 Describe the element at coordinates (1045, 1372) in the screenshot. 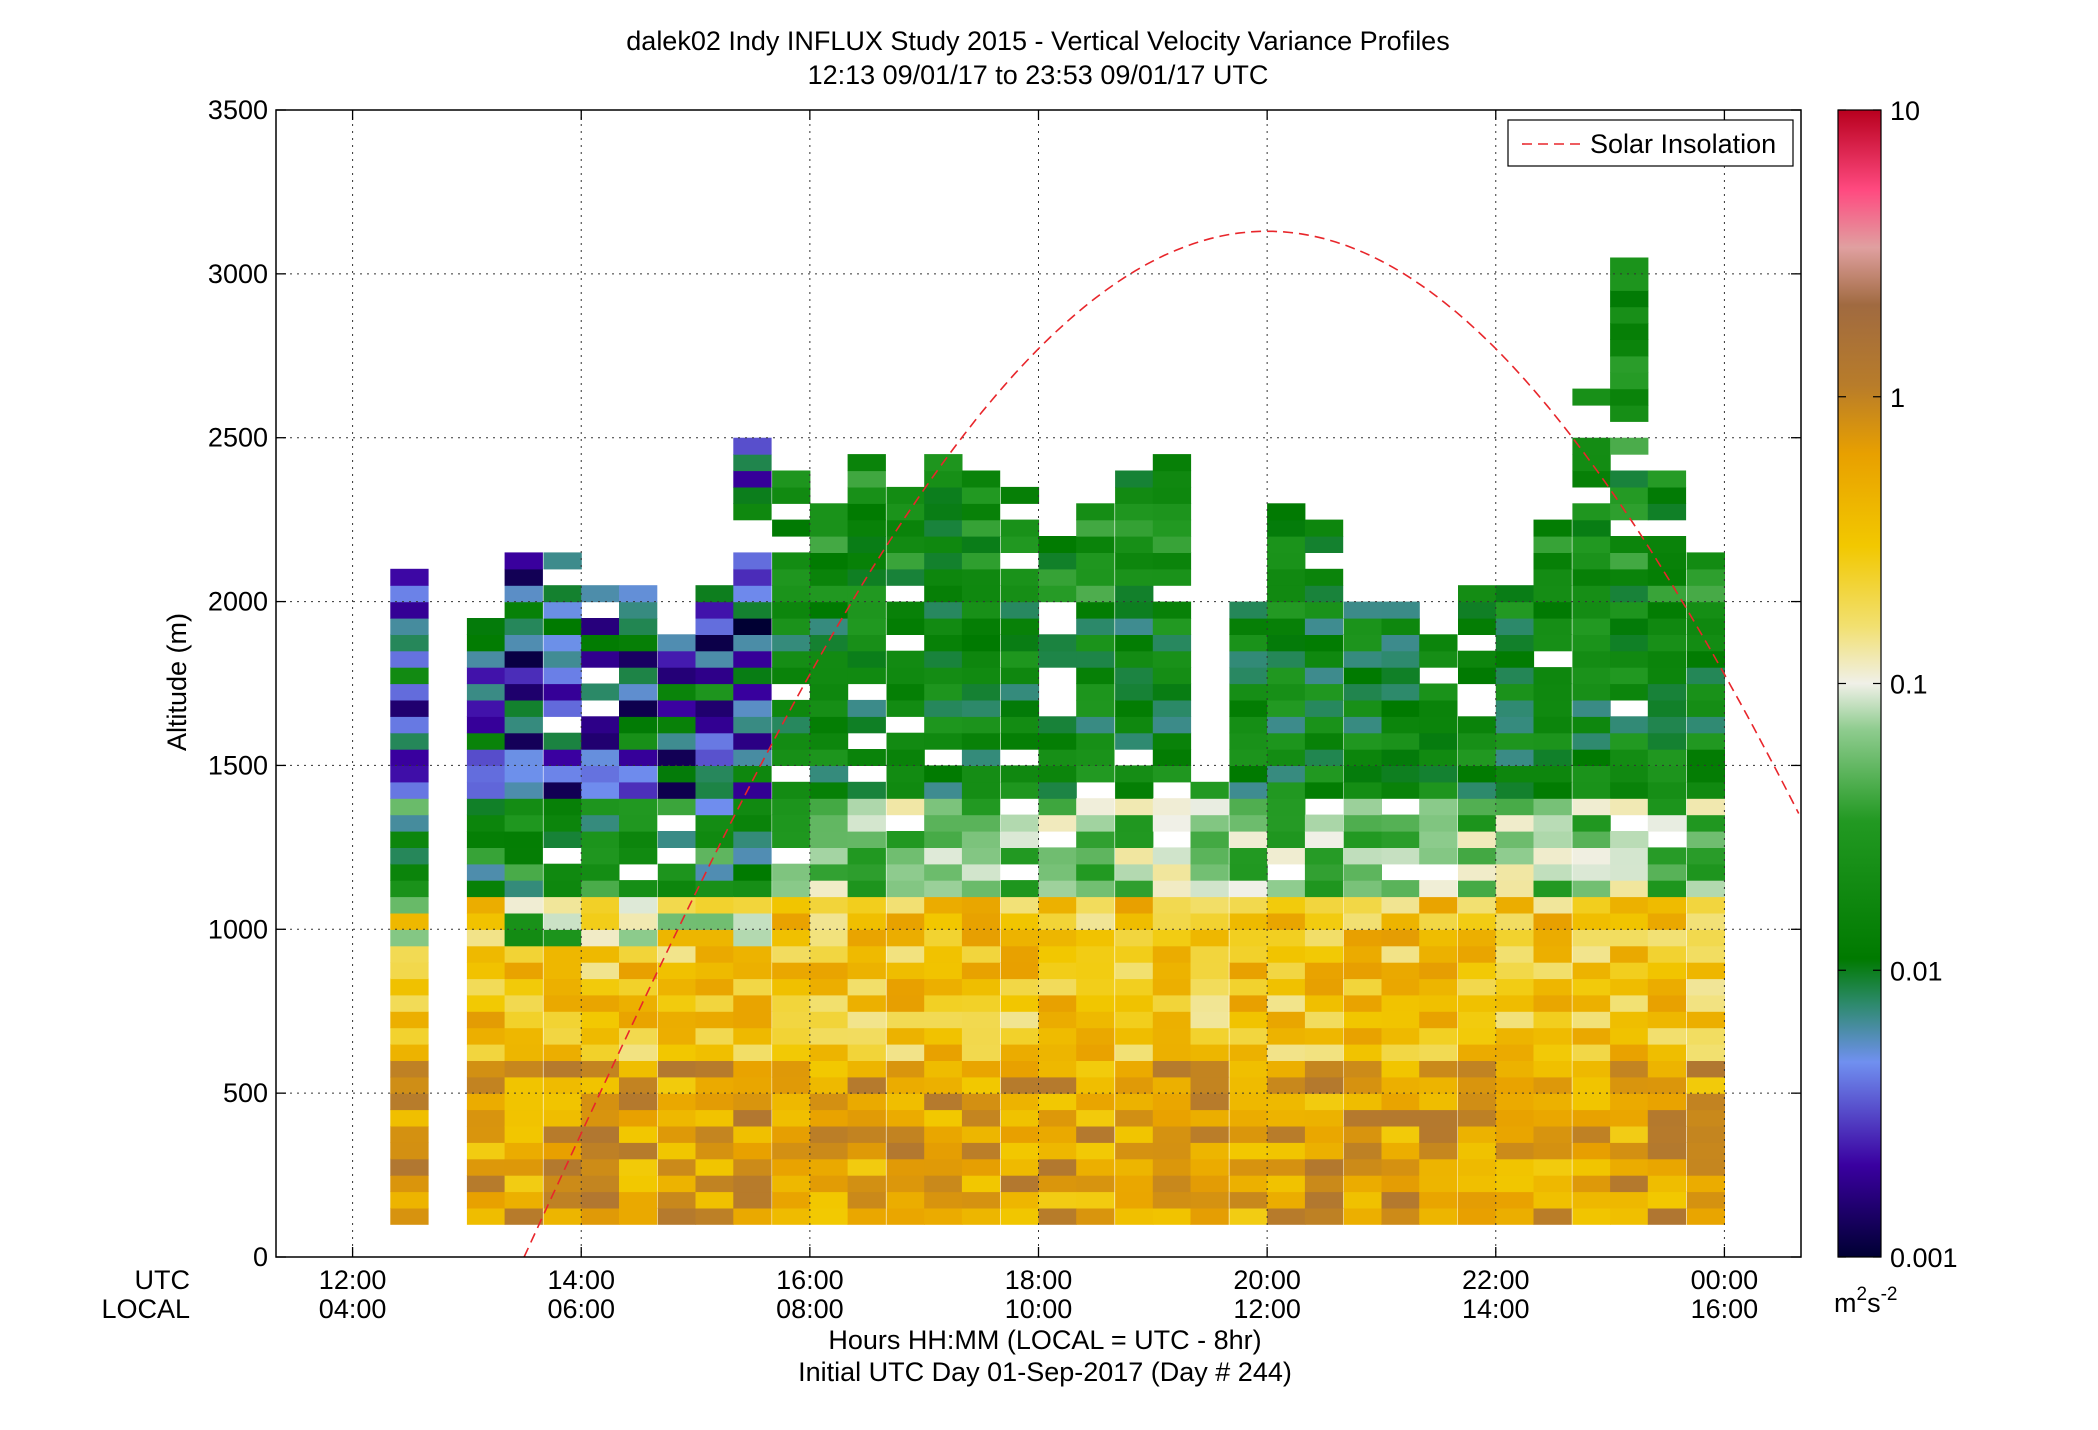

I see `x-axis-label-day: Initial UTC Day 01-Sep-2017 (Day # 244)` at that location.